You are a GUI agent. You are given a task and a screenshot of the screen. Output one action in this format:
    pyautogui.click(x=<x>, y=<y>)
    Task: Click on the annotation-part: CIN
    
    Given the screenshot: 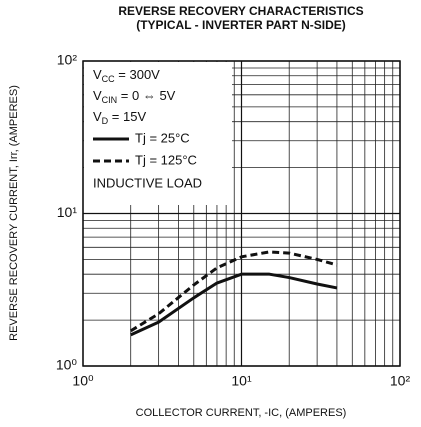 What is the action you would take?
    pyautogui.click(x=110, y=100)
    